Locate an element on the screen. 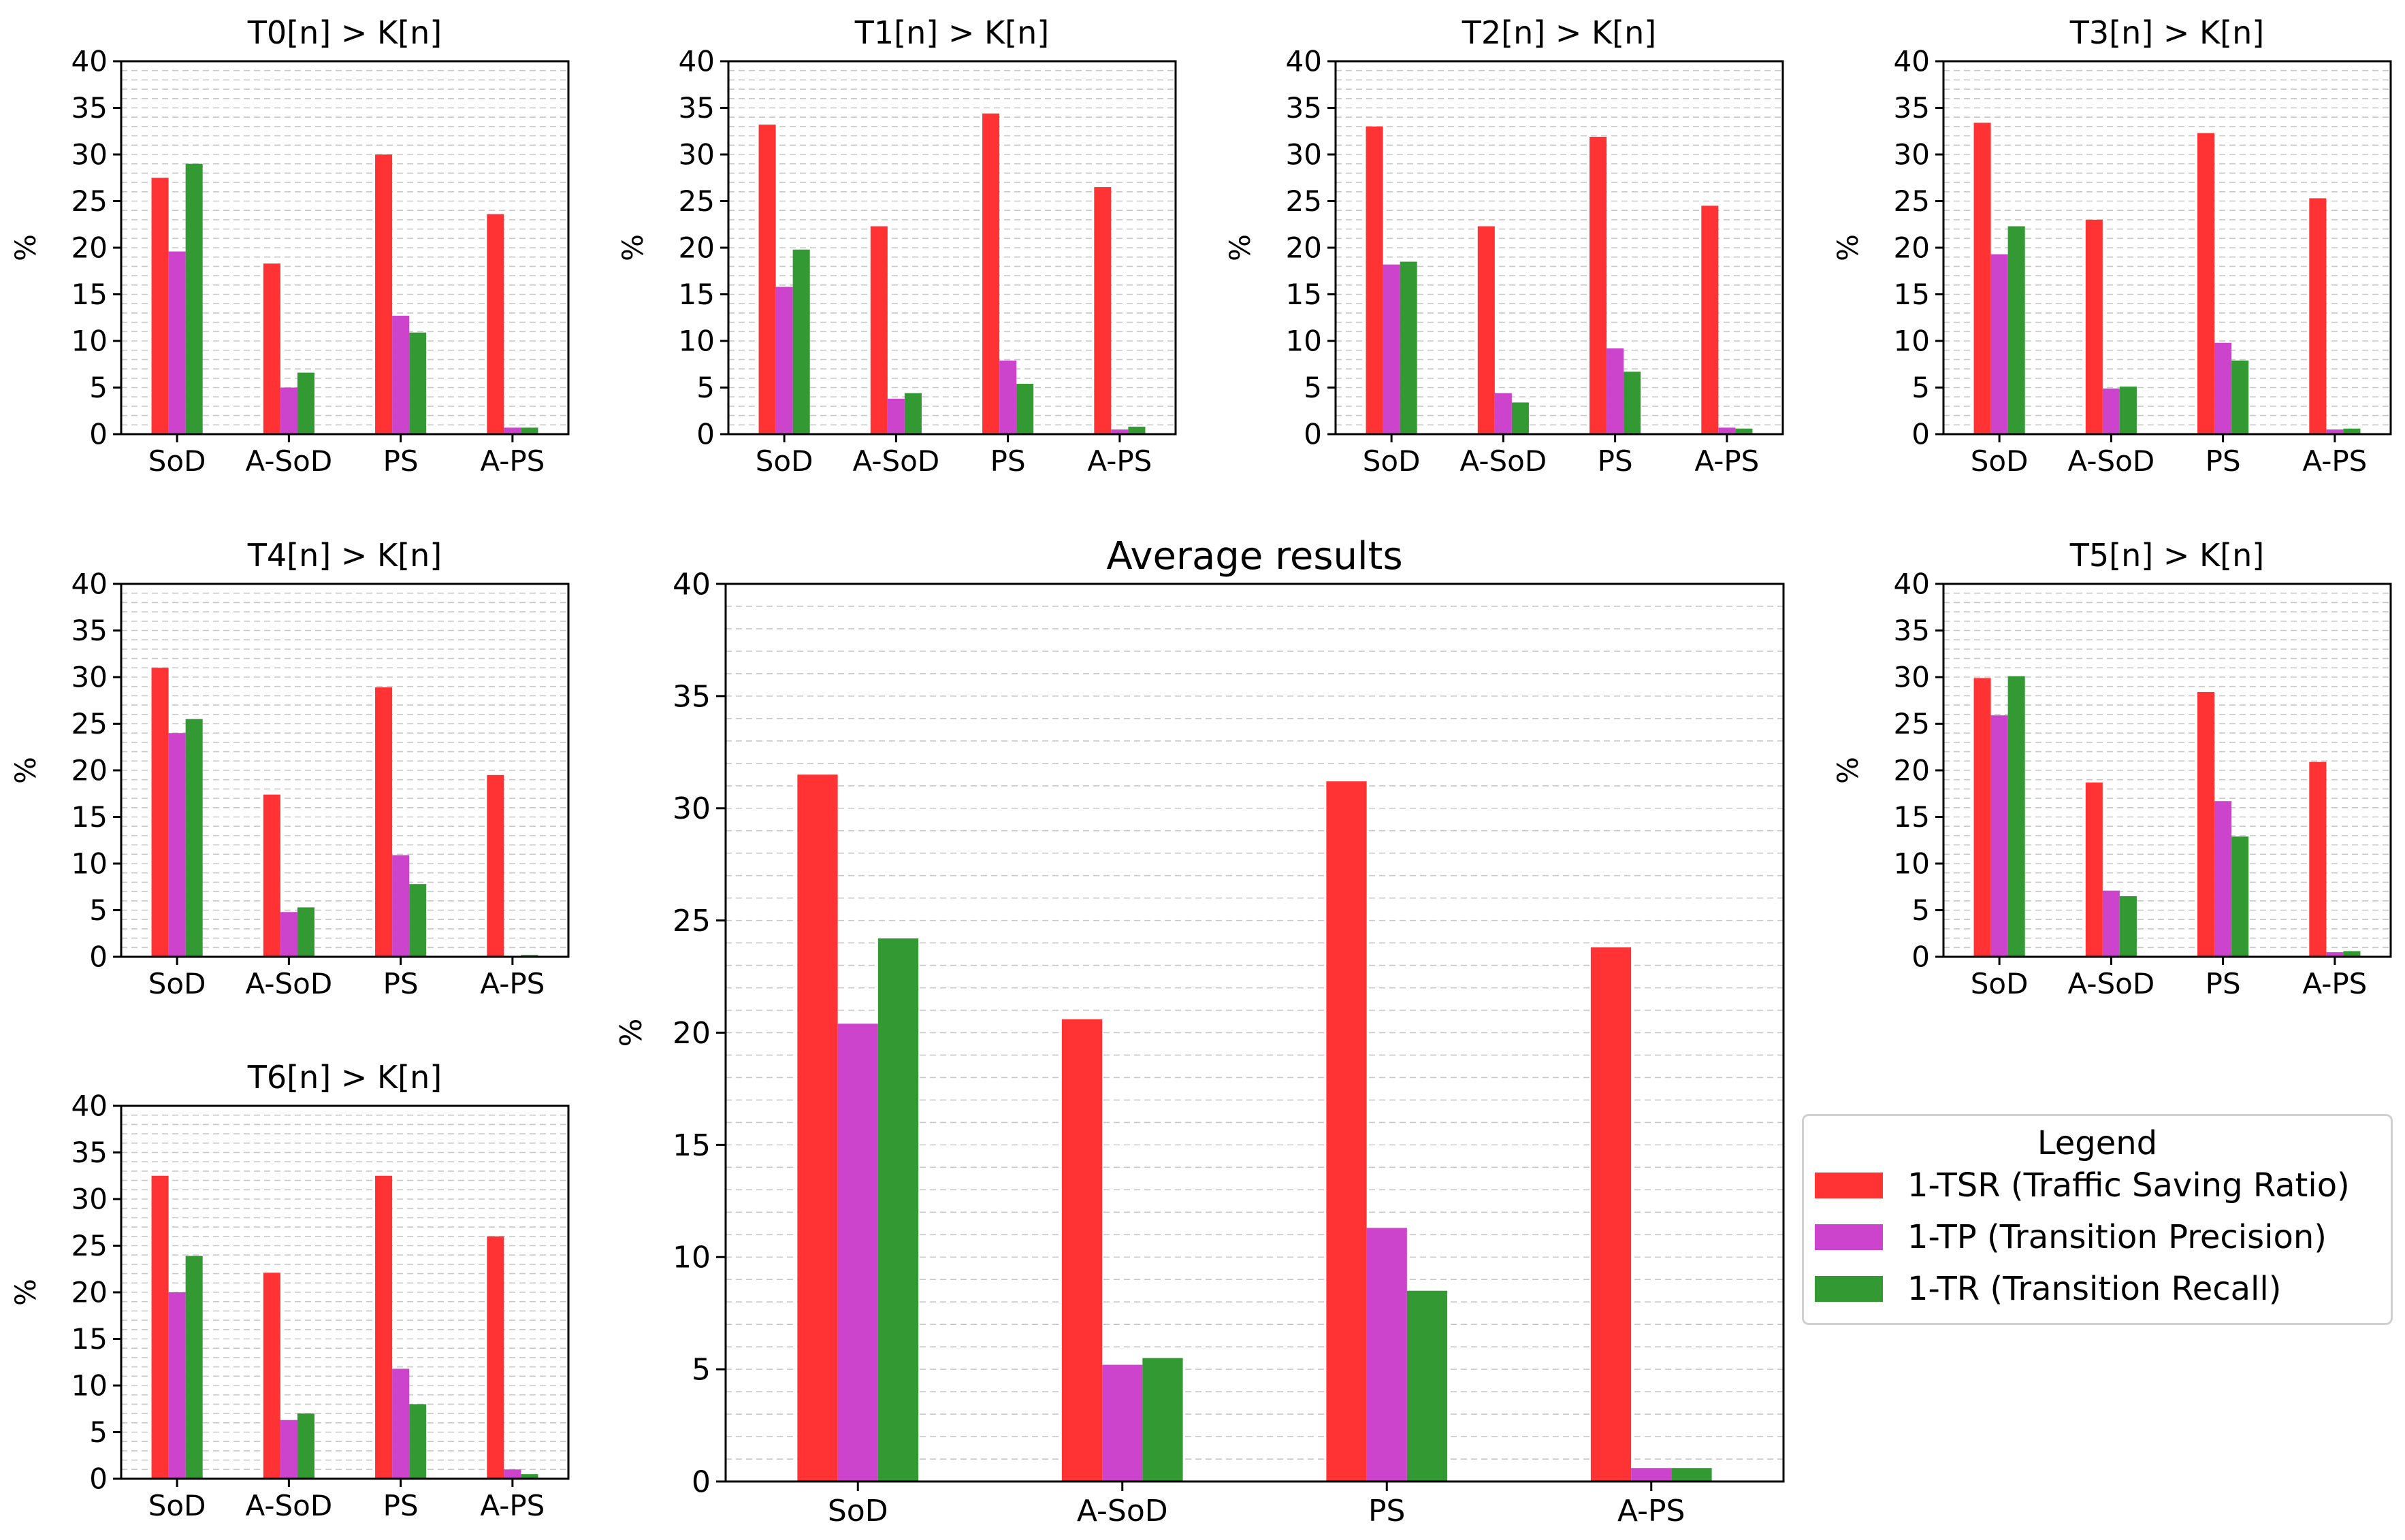  legend-label-tr: 1-TR (Transition Recall) is located at coordinates (2094, 1289).